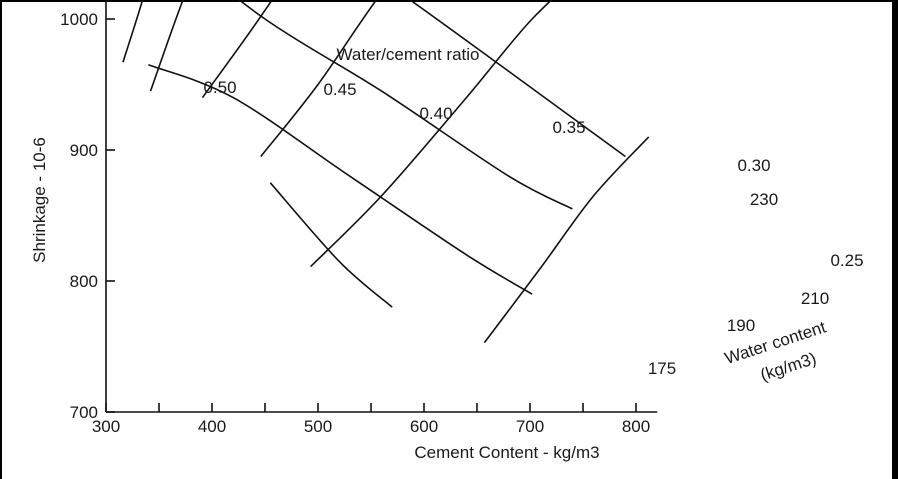 This screenshot has height=479, width=898. Describe the element at coordinates (435, 113) in the screenshot. I see `curve-label-0-40: 0.40` at that location.